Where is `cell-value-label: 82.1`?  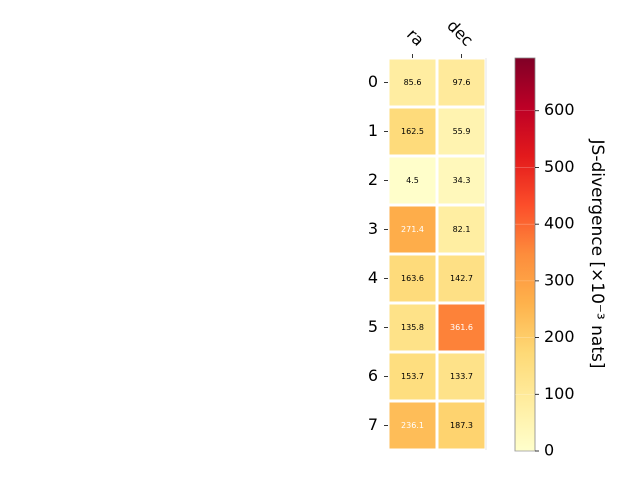
cell-value-label: 82.1 is located at coordinates (462, 229).